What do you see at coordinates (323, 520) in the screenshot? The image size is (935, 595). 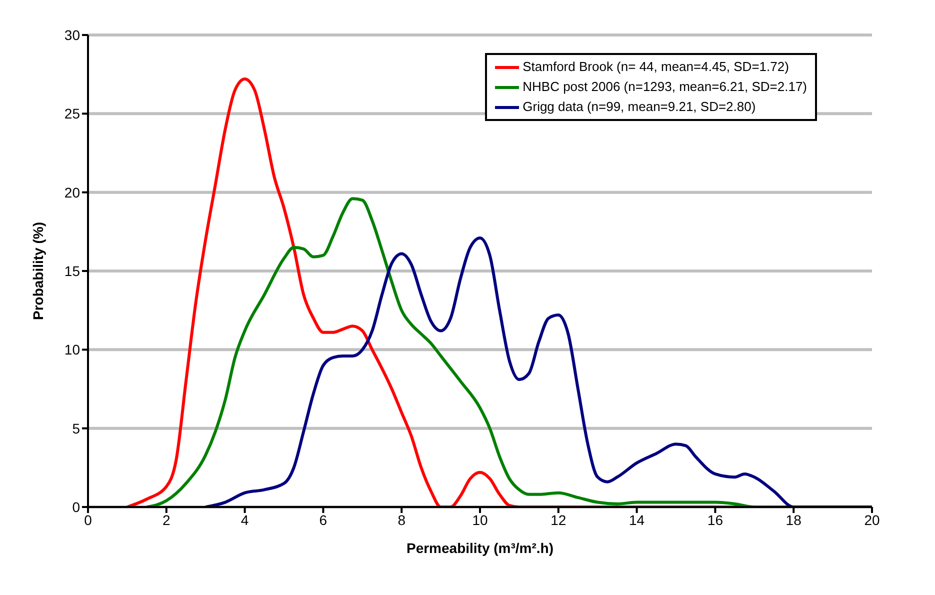 I see `x-tick-label: 6` at bounding box center [323, 520].